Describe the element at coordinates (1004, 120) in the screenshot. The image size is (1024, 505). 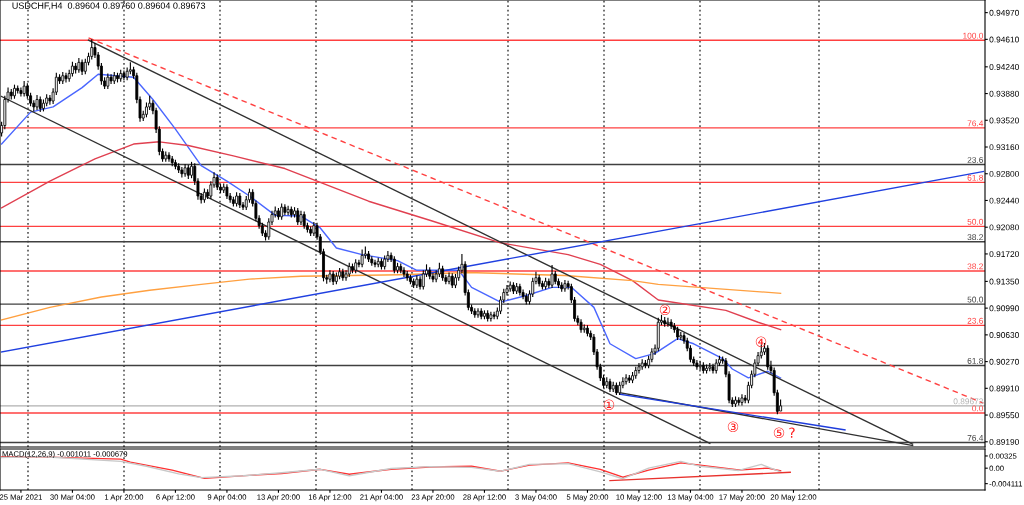
I see `y-tick-label: 0.93520` at that location.